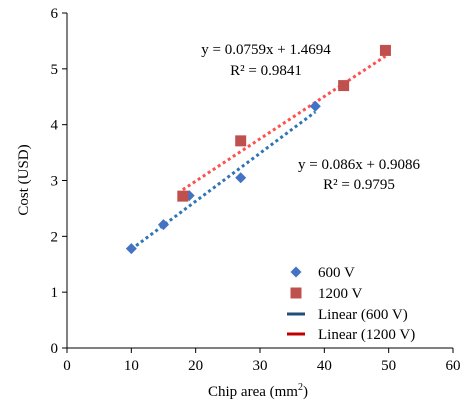 The image size is (465, 403). What do you see at coordinates (351, 304) in the screenshot?
I see `legend: 600 V 1200 V Linear (600 V) Linear (1200 V)` at bounding box center [351, 304].